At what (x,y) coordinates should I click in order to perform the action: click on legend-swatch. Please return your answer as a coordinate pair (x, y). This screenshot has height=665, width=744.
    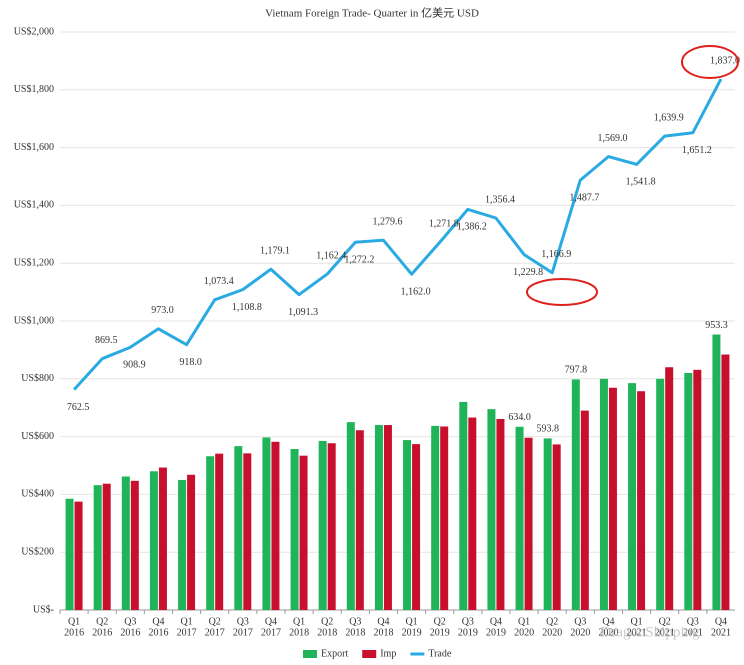
    Looking at the image, I should click on (310, 654).